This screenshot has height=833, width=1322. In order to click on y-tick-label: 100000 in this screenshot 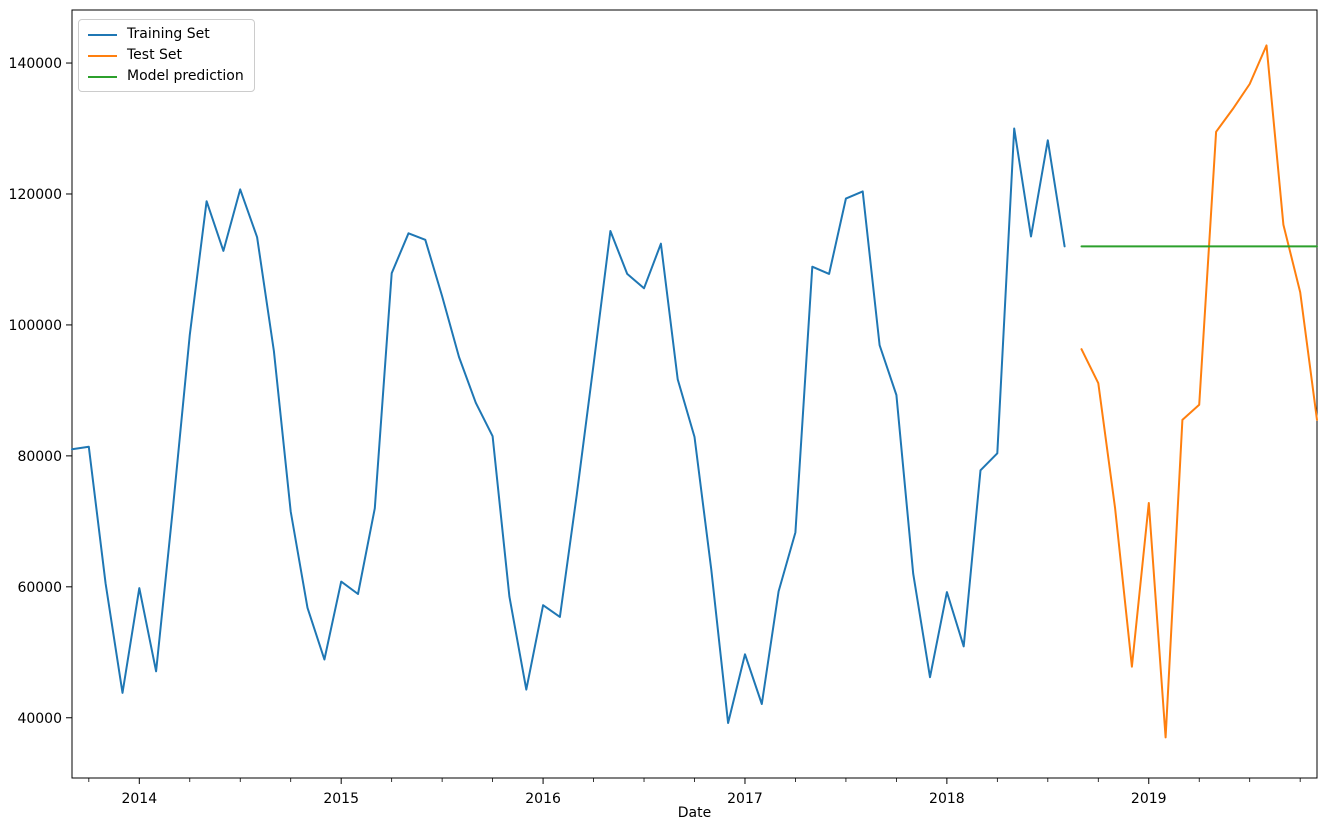, I will do `click(35, 326)`.